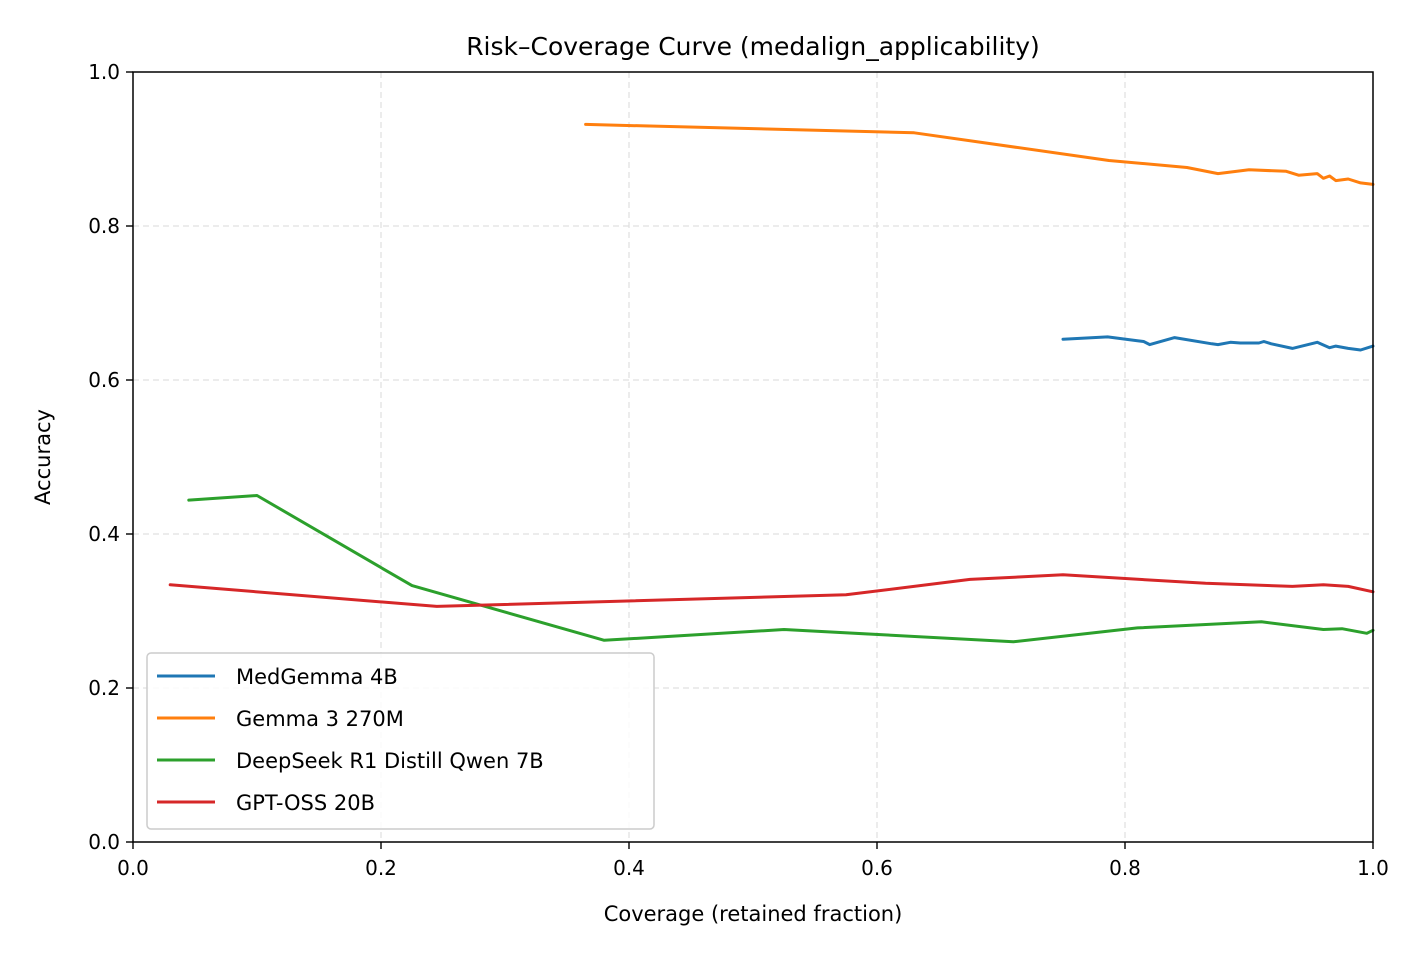 This screenshot has height=959, width=1425. I want to click on y-tick-label: 0.8, so click(104, 226).